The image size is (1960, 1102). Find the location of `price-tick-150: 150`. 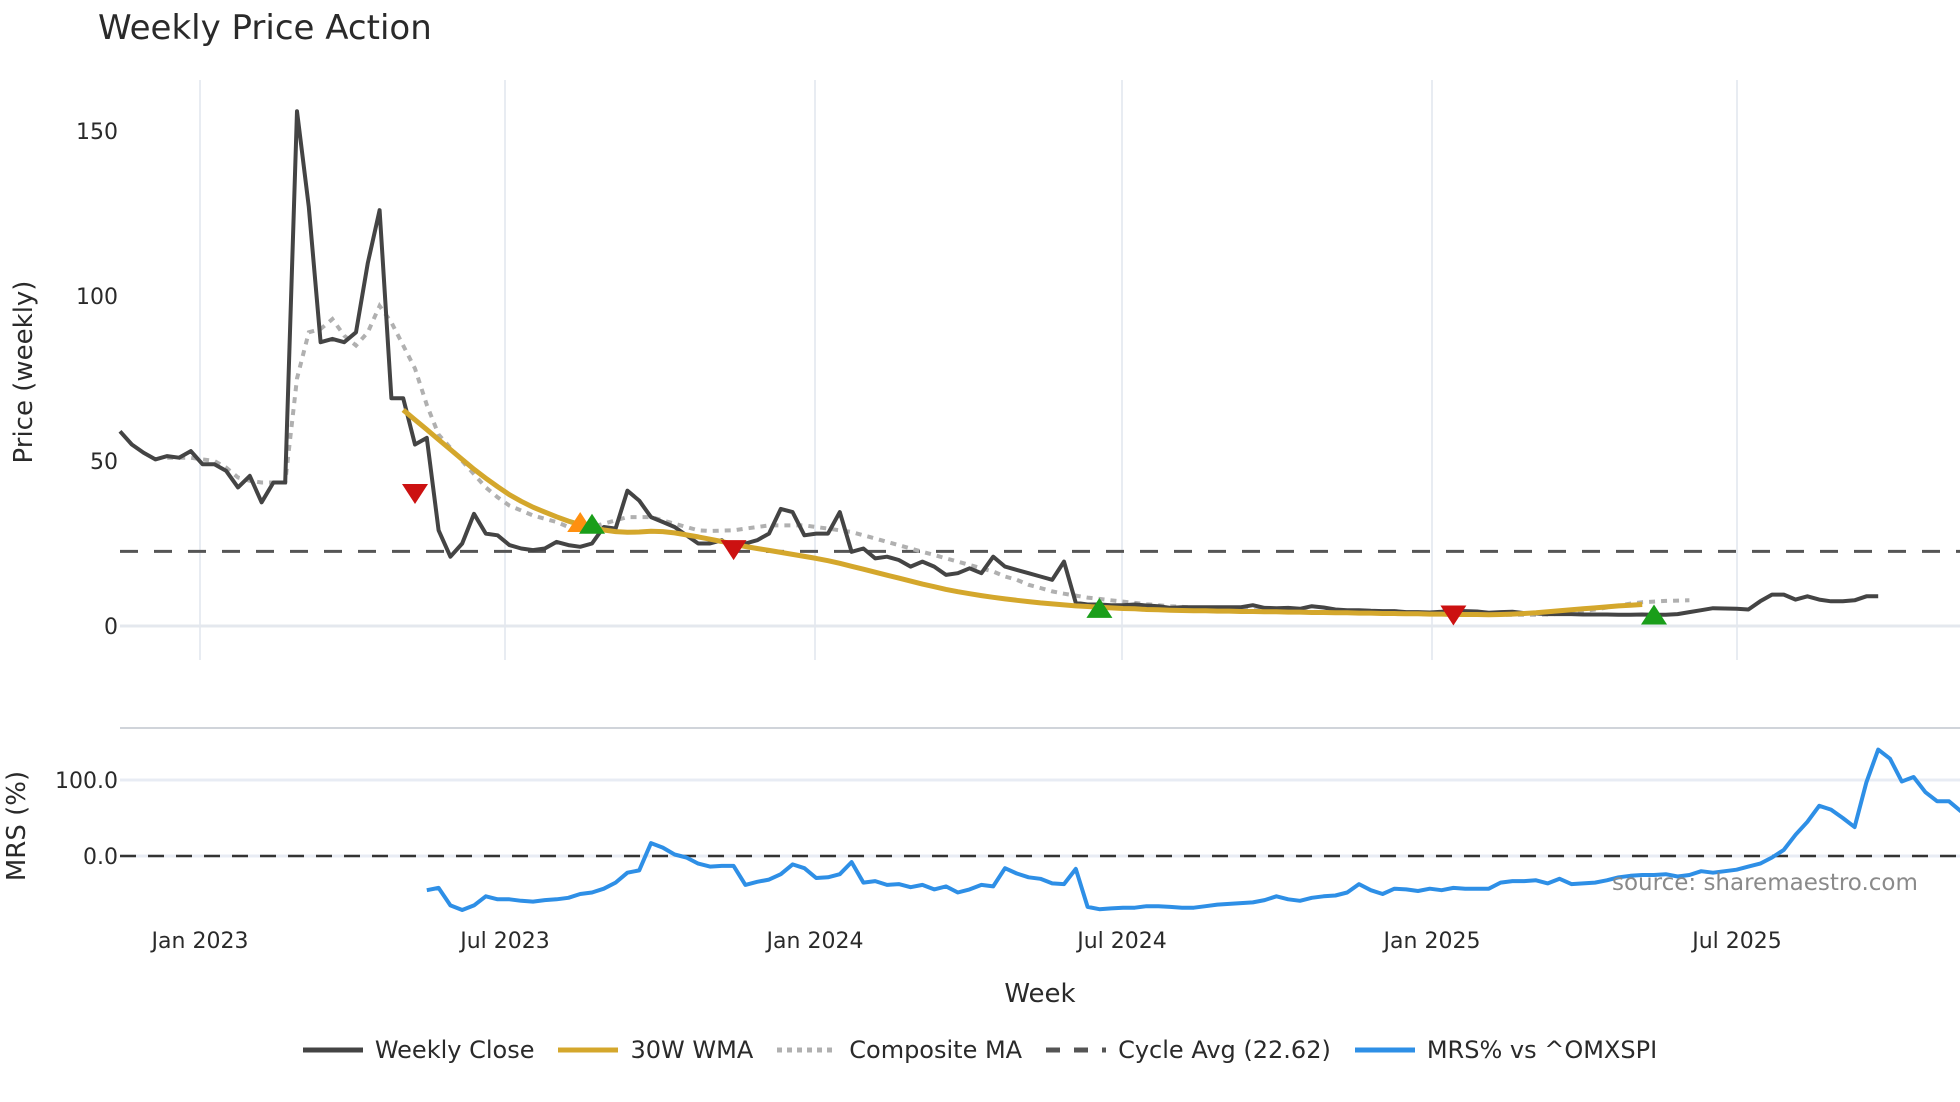

price-tick-150: 150 is located at coordinates (97, 132).